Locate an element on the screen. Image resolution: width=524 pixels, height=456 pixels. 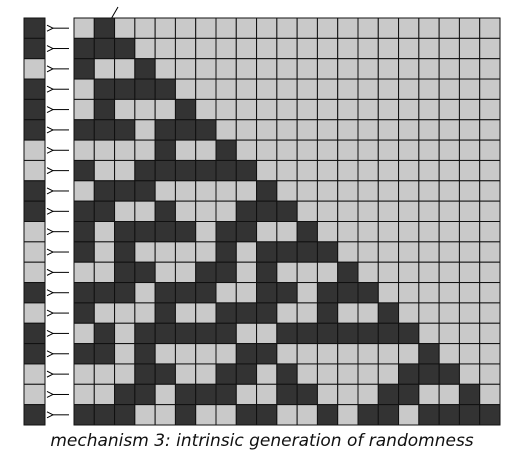
arrows is located at coordinates (61, 221).